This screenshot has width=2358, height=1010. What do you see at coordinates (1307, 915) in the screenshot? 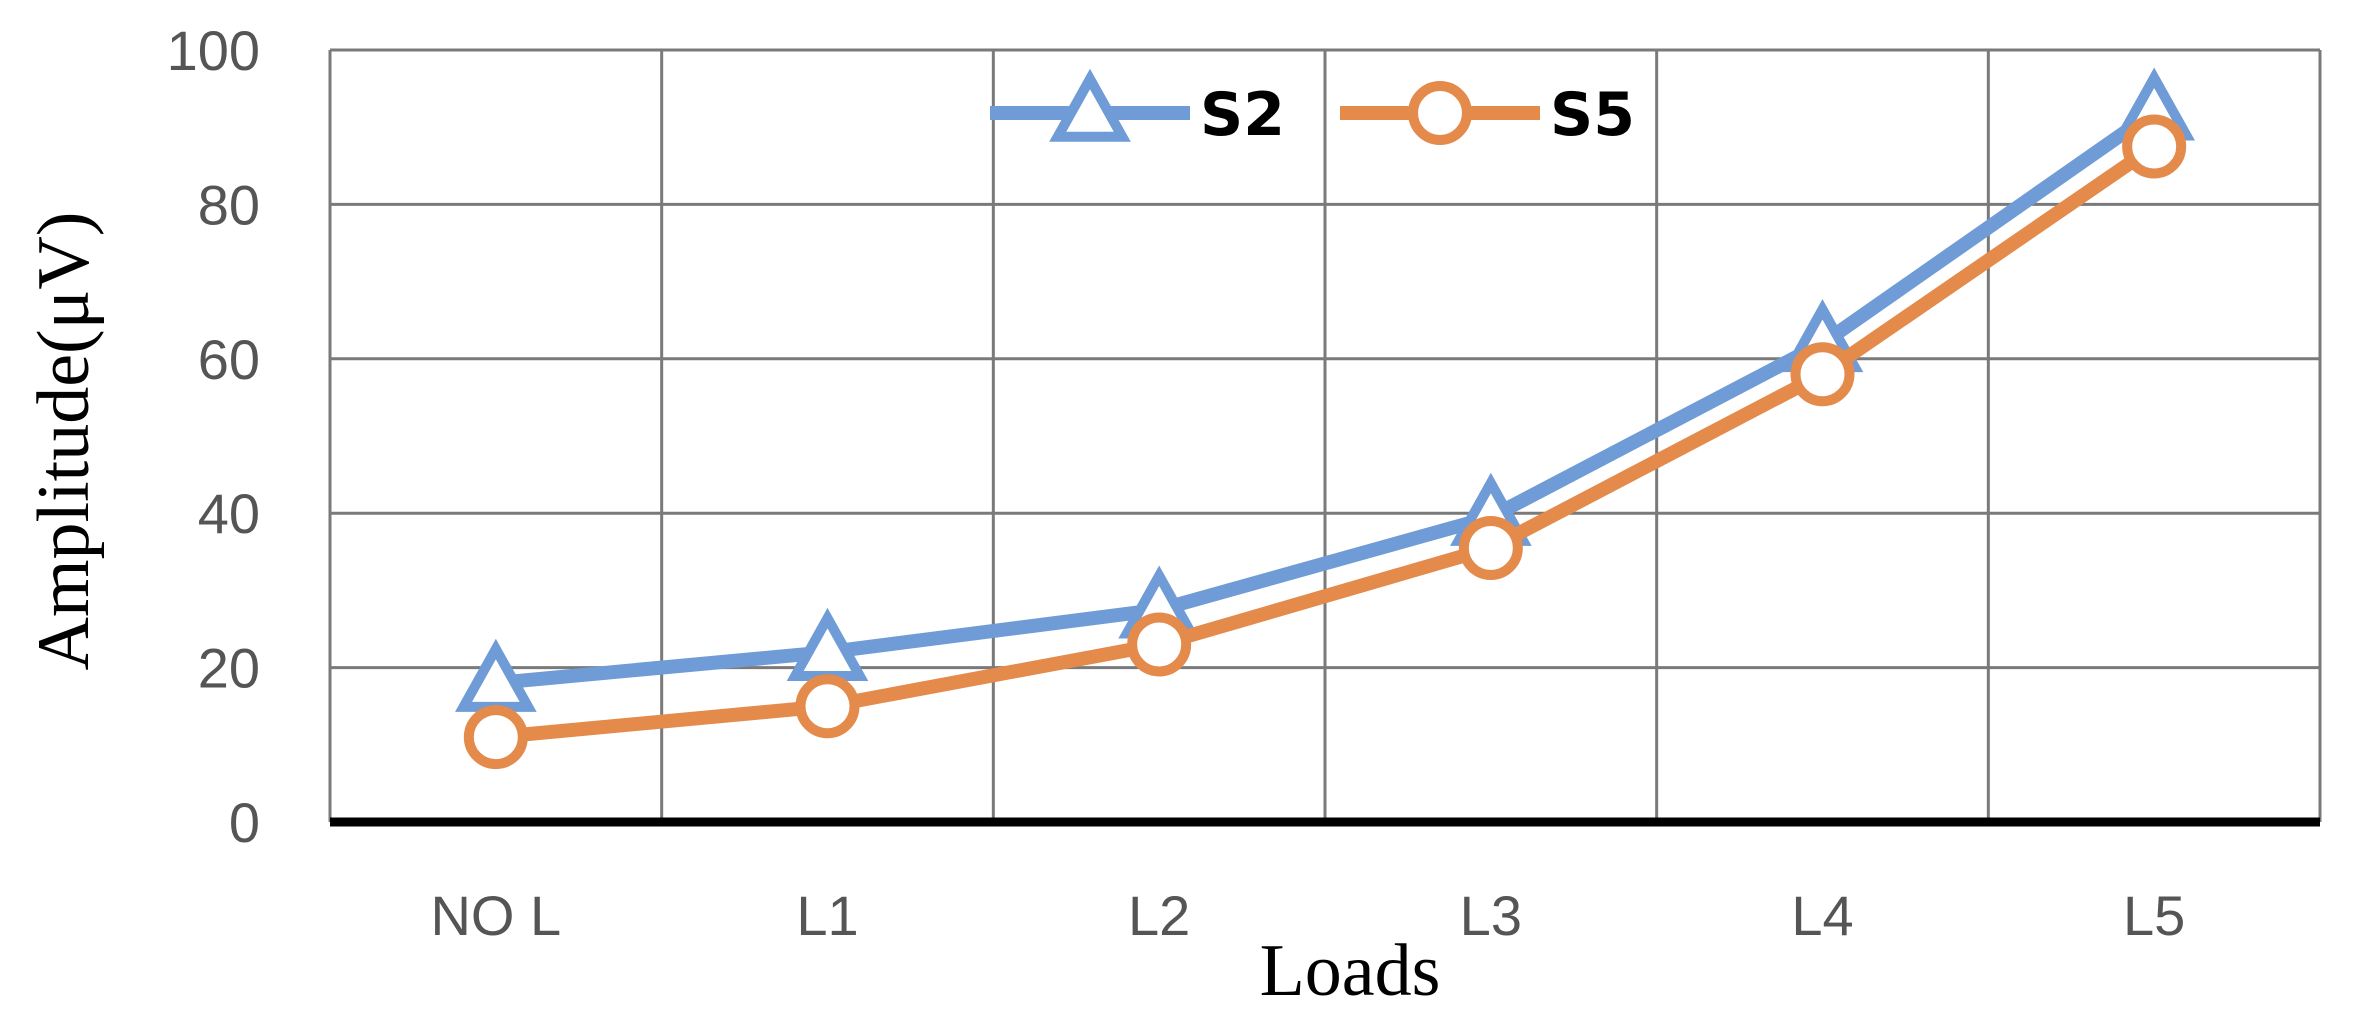
I see `x-axis-ticks: NO L L1 L2 L3 L4 L5` at bounding box center [1307, 915].